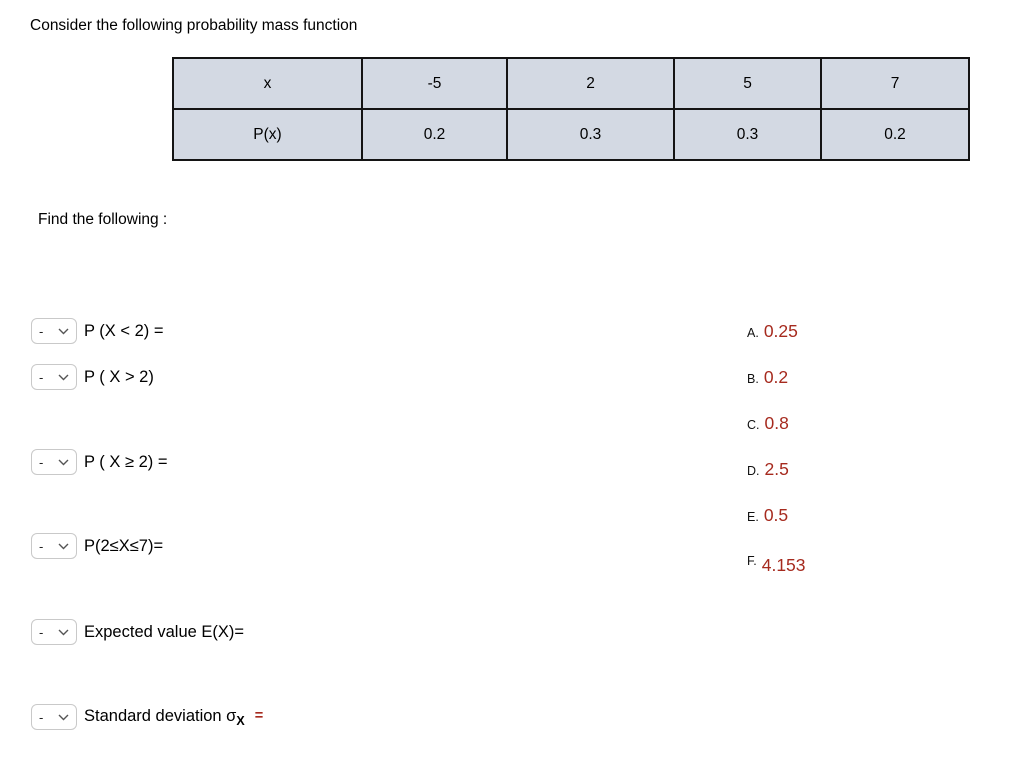  Describe the element at coordinates (783, 565) in the screenshot. I see `option-value: 4.153` at that location.